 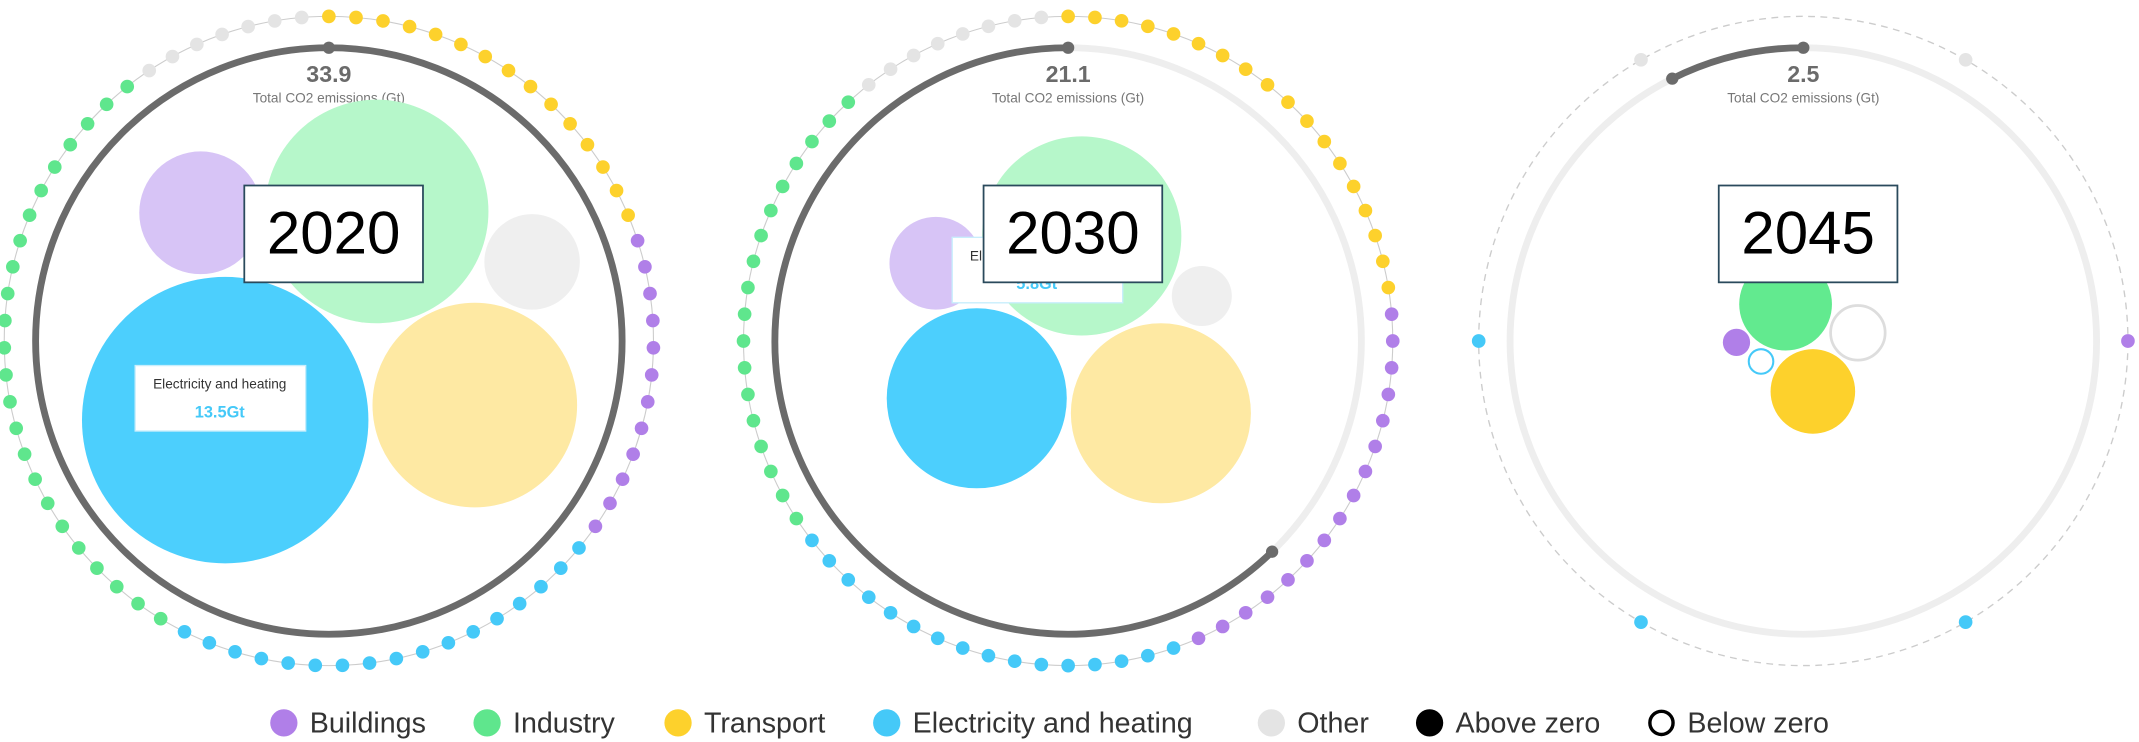 What do you see at coordinates (1803, 74) in the screenshot?
I see `total-value: 2.5` at bounding box center [1803, 74].